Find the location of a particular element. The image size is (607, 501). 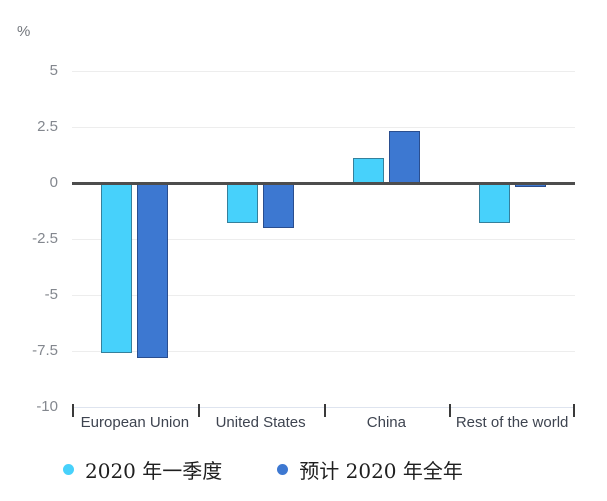

legend-swatch-q1-2020-icon is located at coordinates (68, 469).